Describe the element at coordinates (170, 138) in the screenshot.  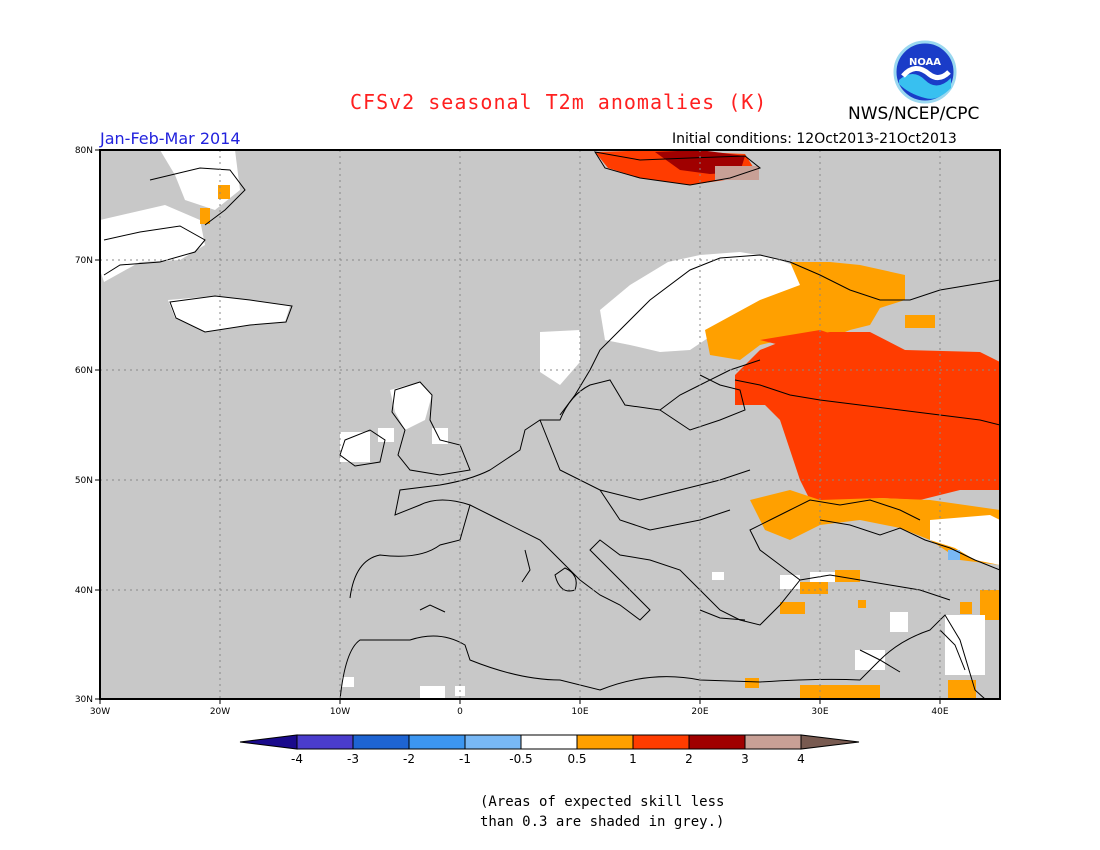
I see `season-label: Jan-Feb-Mar 2014` at that location.